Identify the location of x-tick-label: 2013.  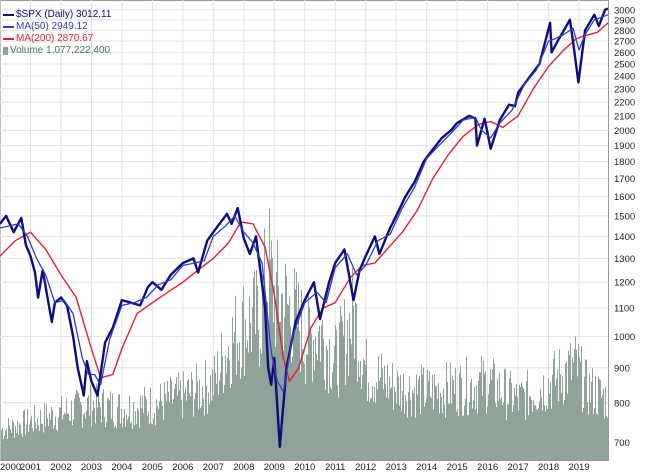
(396, 467).